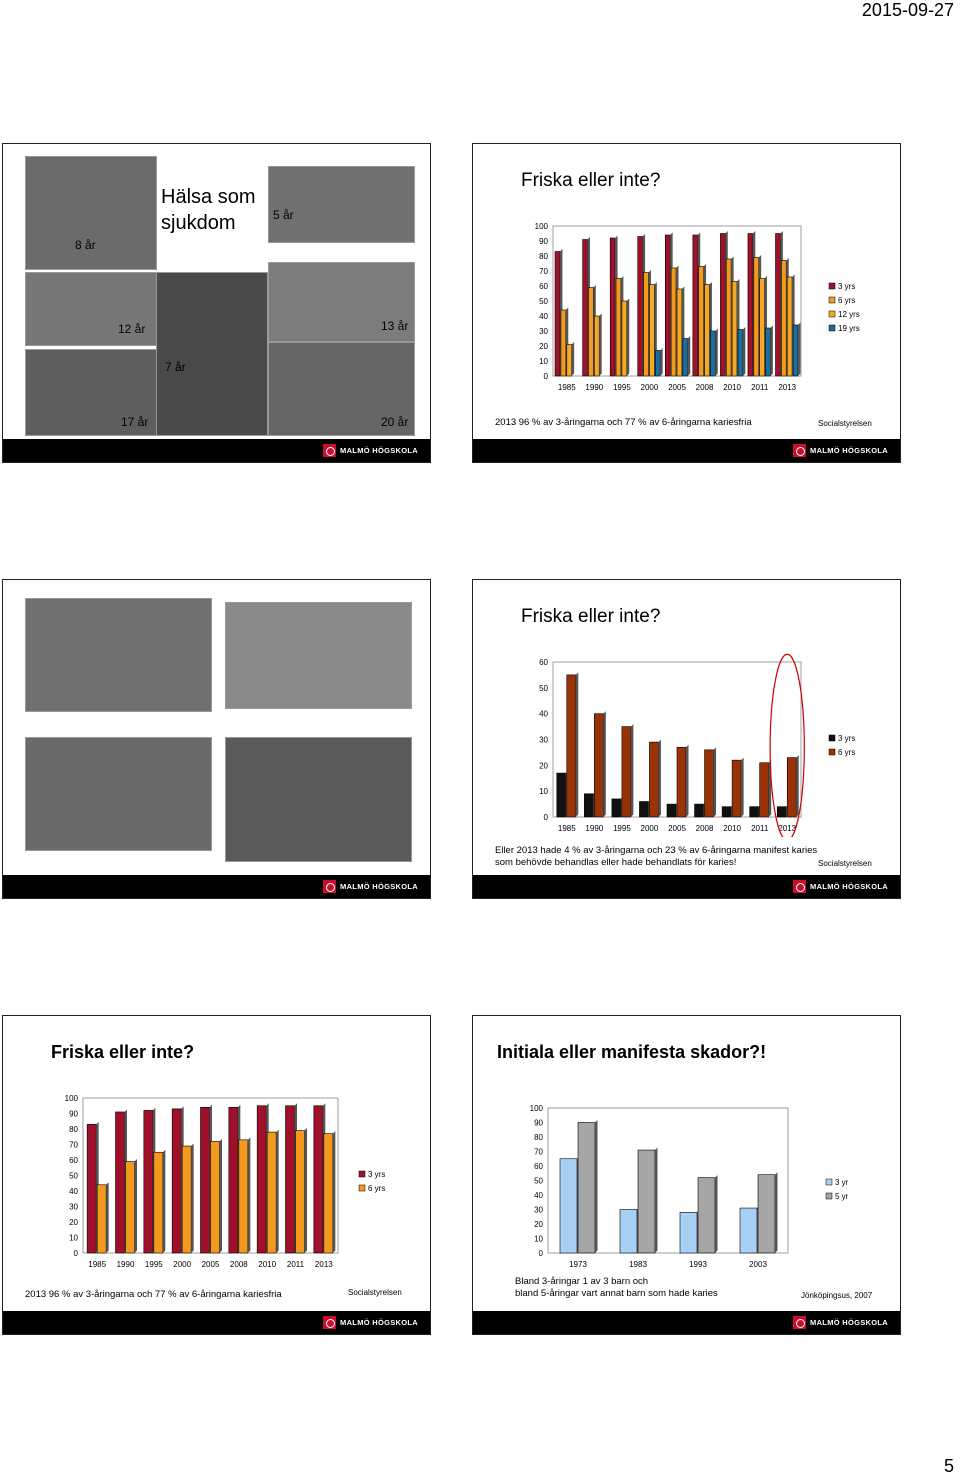  I want to click on x-tick-label: 2013, so click(787, 387).